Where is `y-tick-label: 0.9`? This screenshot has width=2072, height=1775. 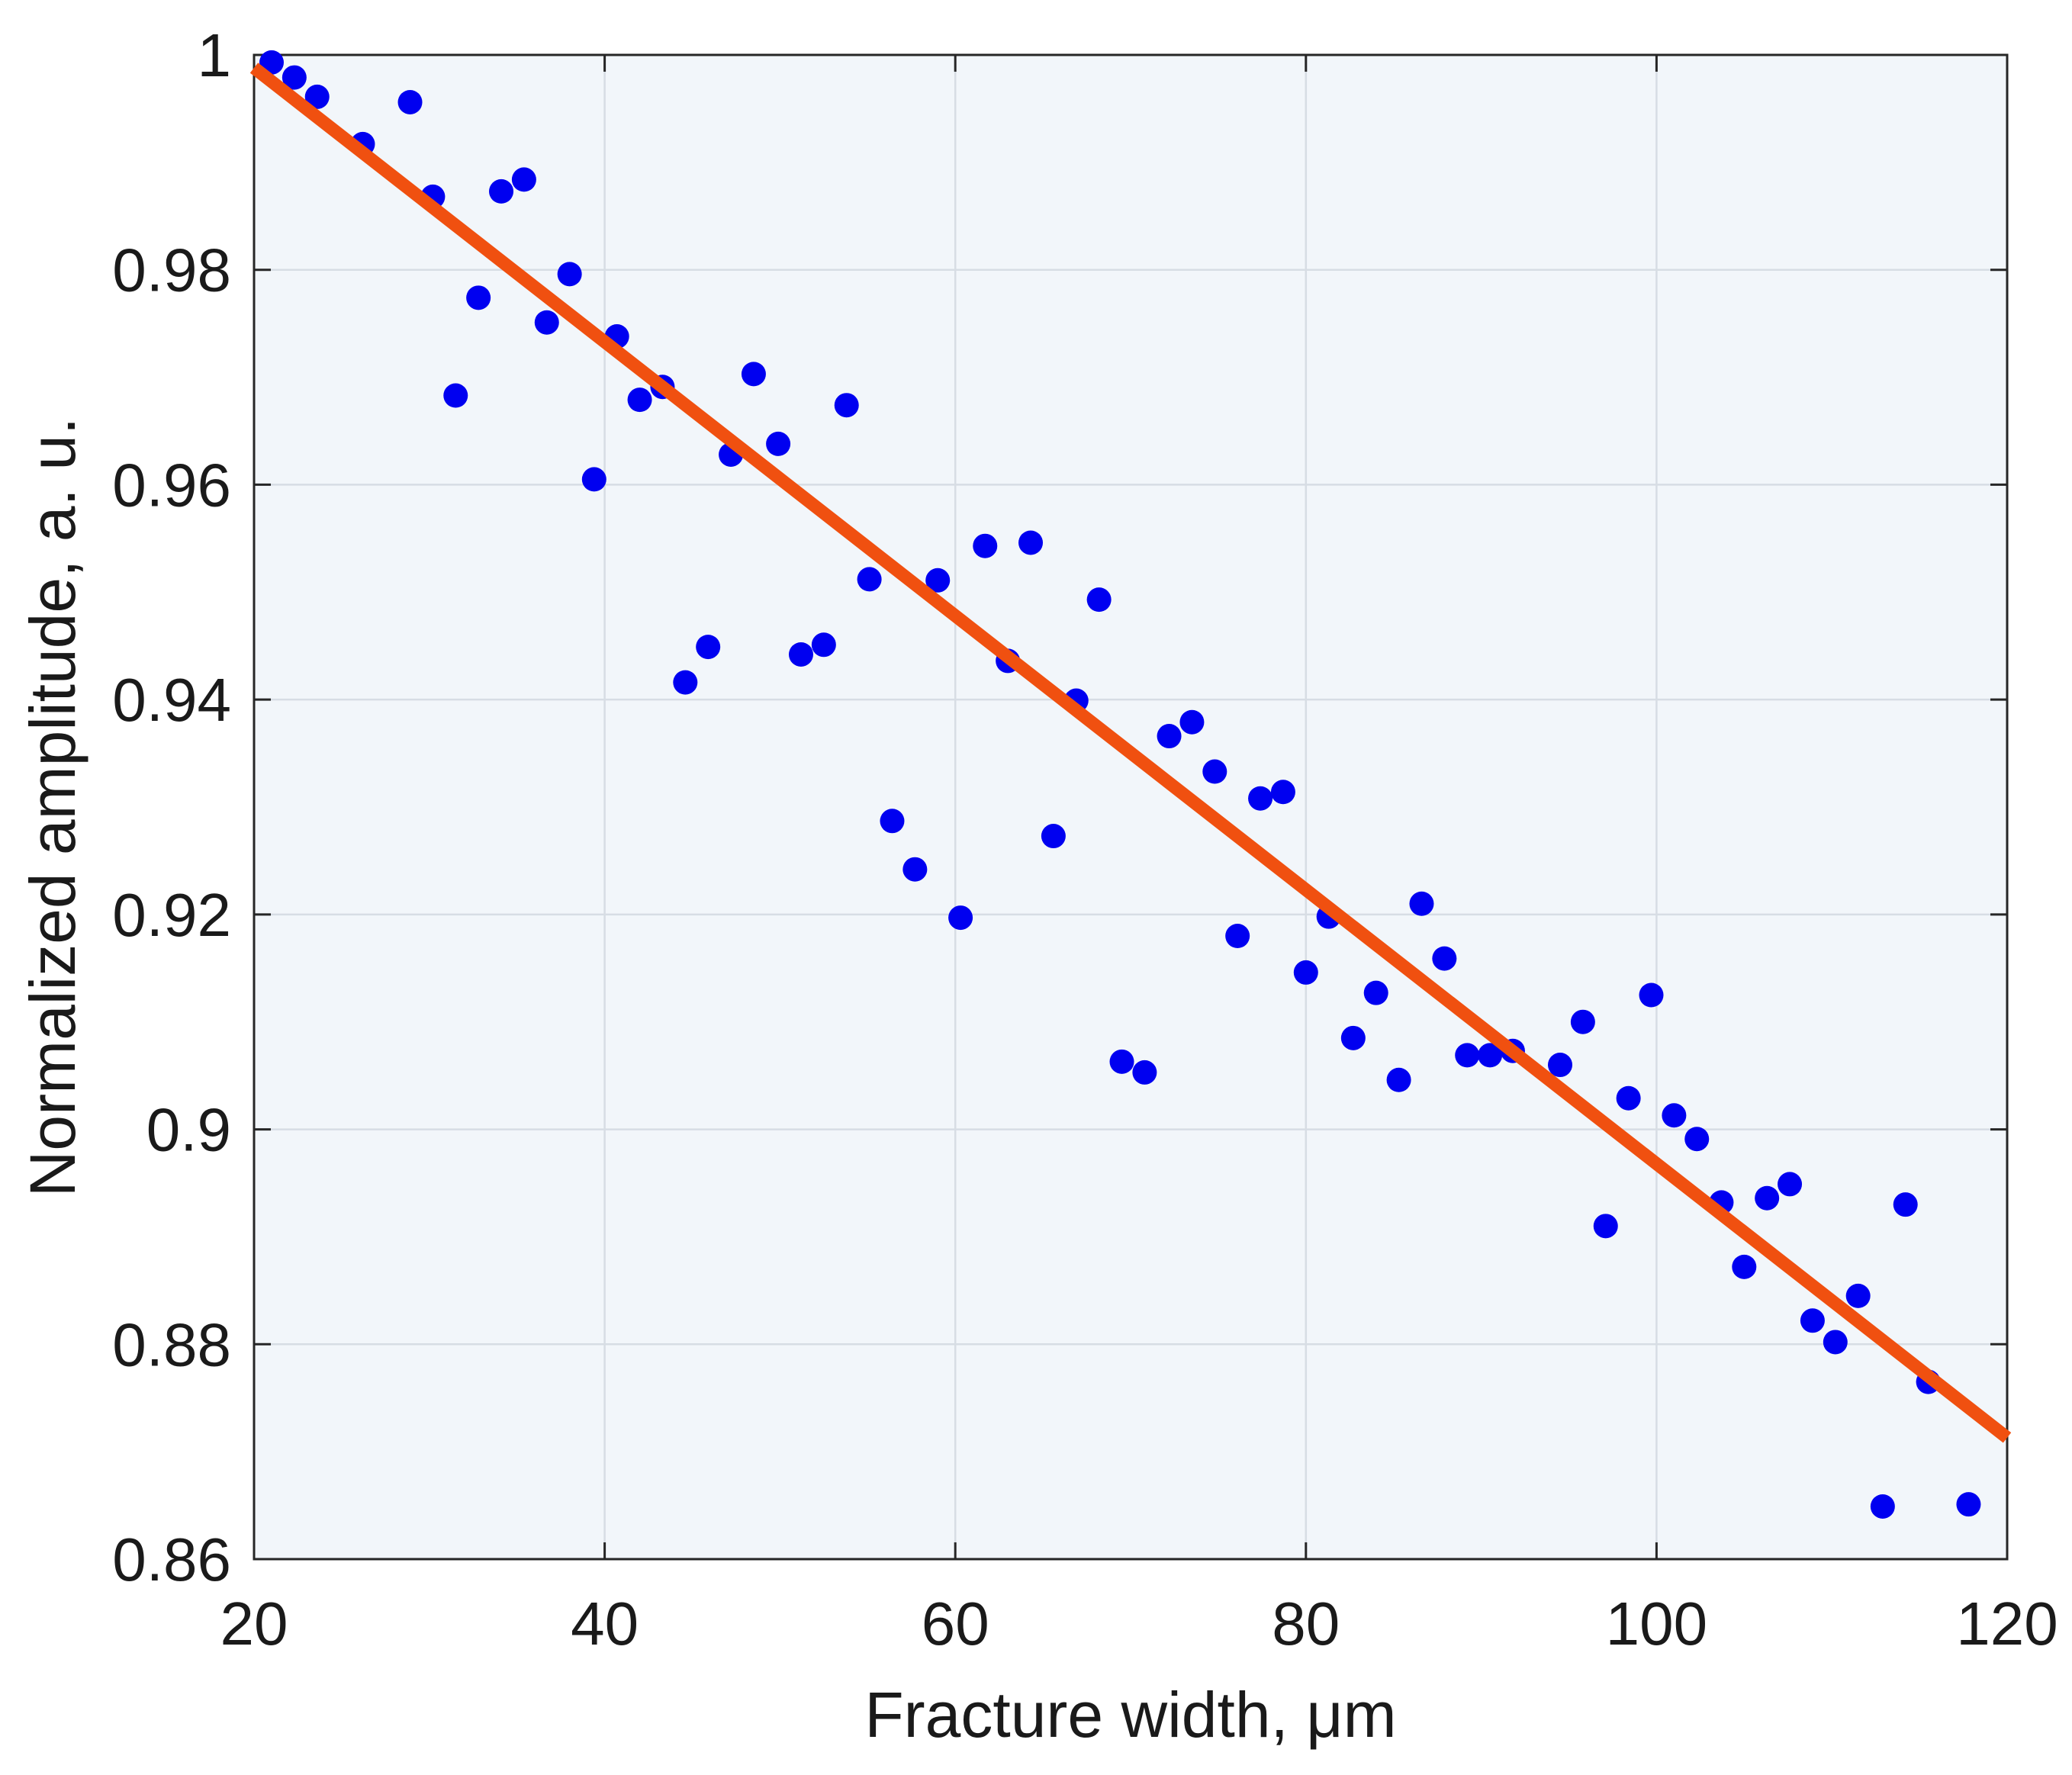
y-tick-label: 0.9 is located at coordinates (188, 1130).